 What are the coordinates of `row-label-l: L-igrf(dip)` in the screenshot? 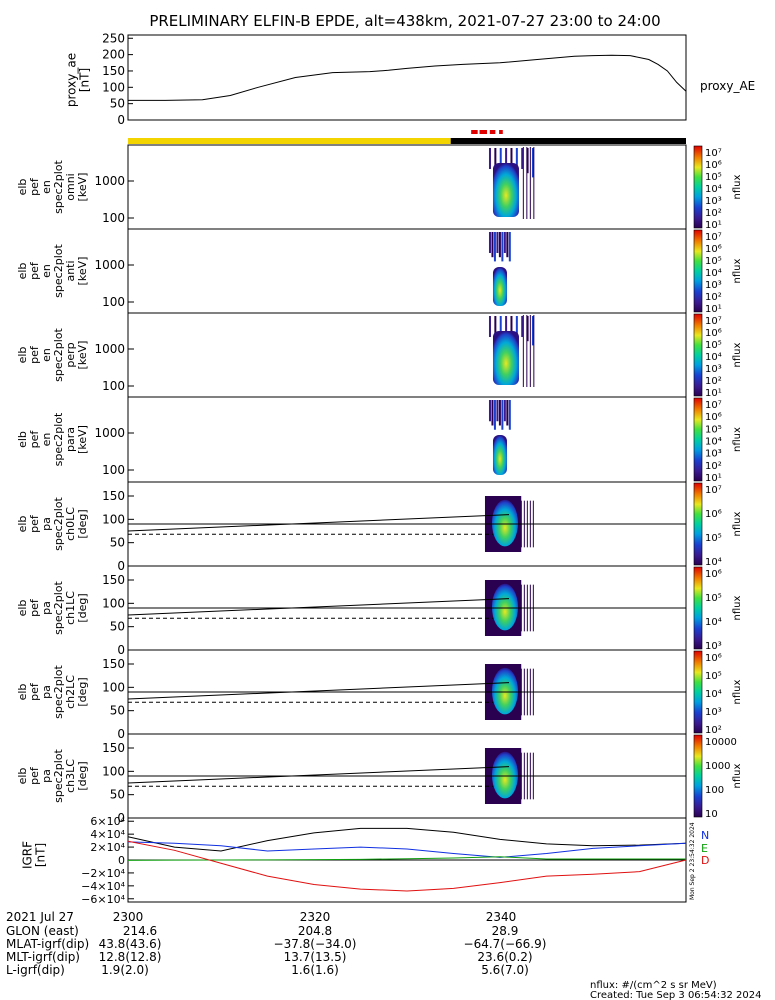 It's located at (35, 970).